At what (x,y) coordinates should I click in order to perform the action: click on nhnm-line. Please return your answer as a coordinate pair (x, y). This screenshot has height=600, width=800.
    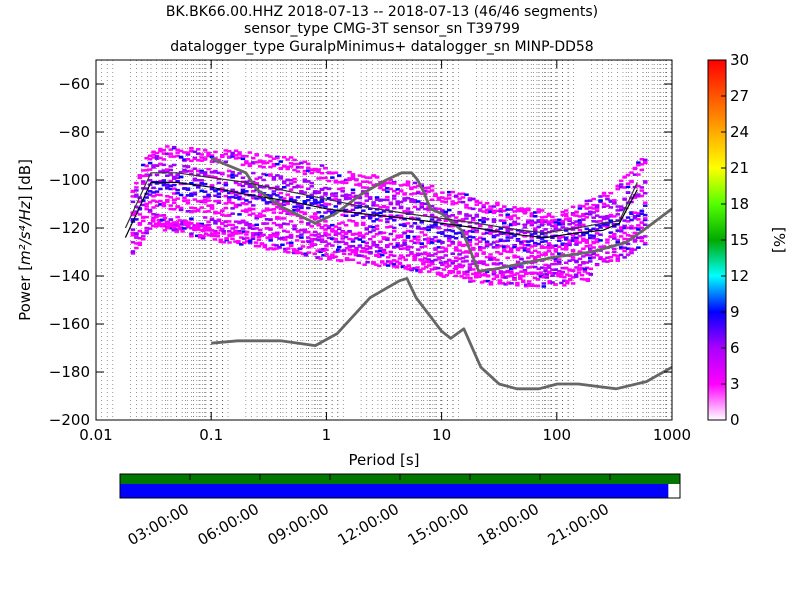
    Looking at the image, I should click on (441, 215).